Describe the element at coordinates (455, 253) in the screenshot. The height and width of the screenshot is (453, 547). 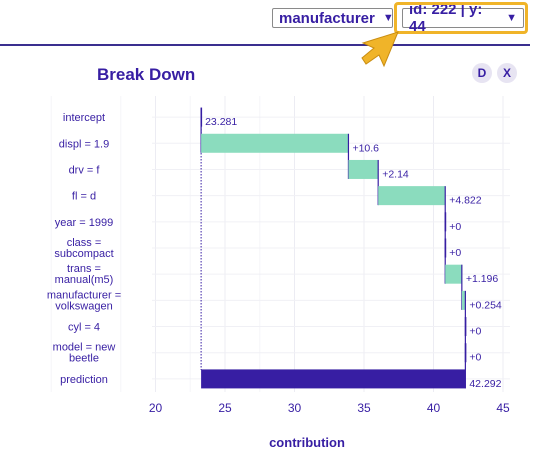
I see `value-label-5: +0` at that location.